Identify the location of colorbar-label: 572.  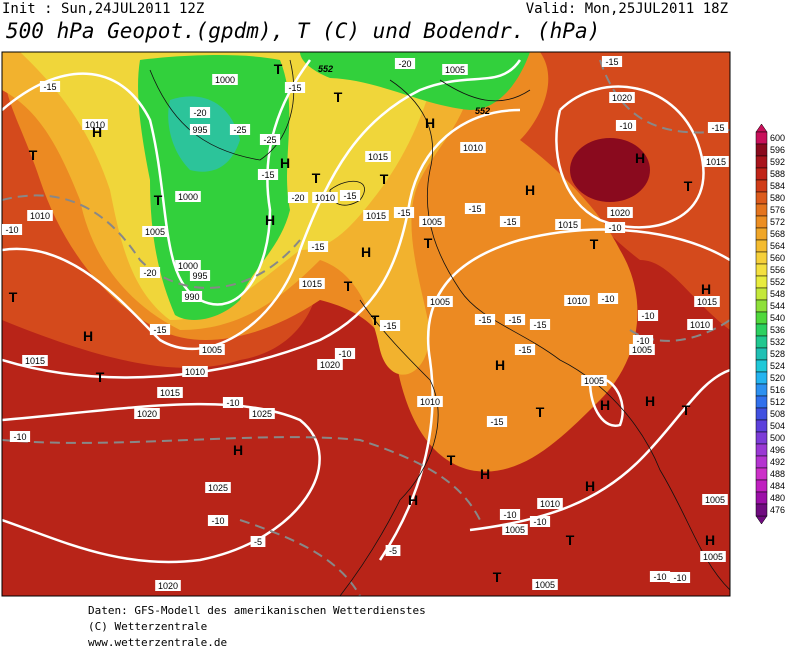
(777, 222).